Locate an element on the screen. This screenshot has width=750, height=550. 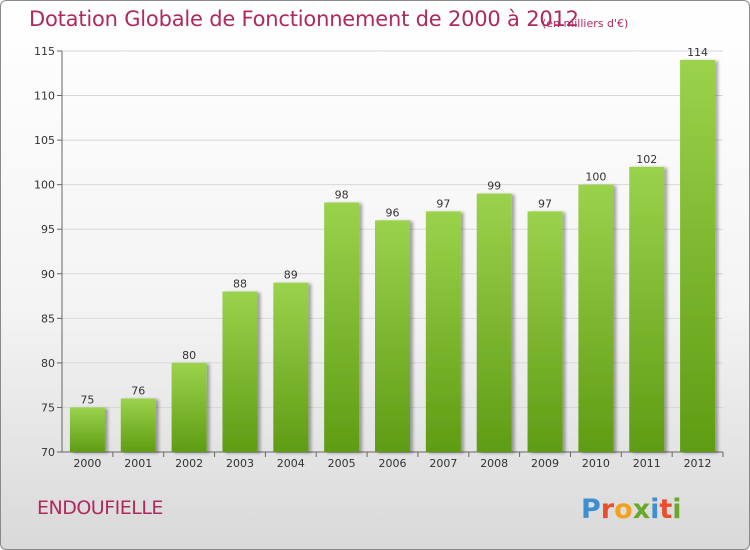
logo-letter: r is located at coordinates (608, 509).